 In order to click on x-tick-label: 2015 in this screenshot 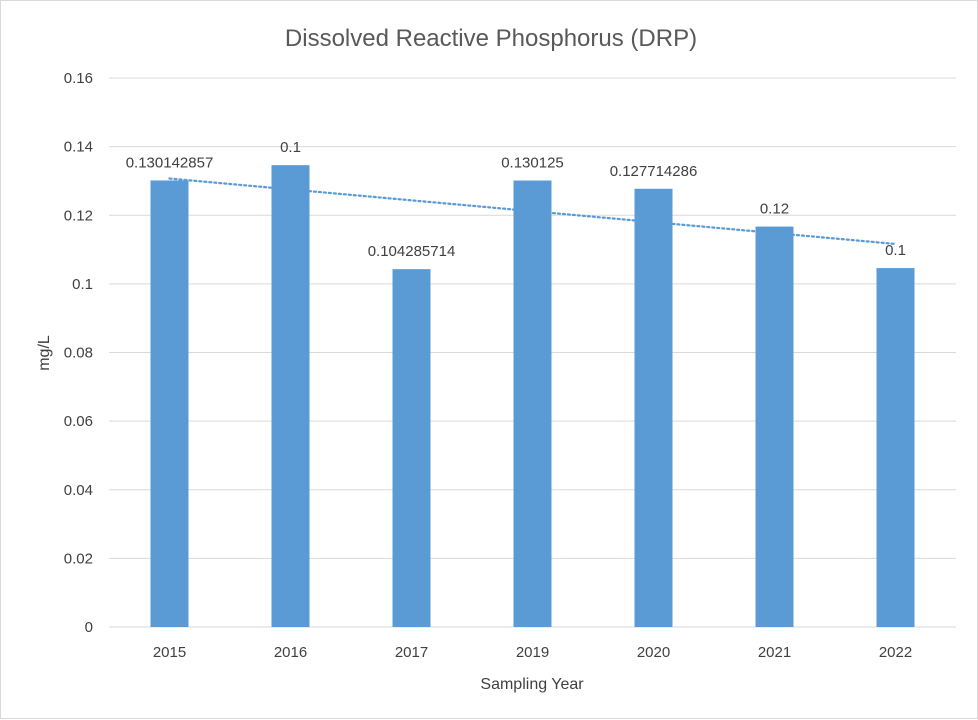, I will do `click(169, 652)`.